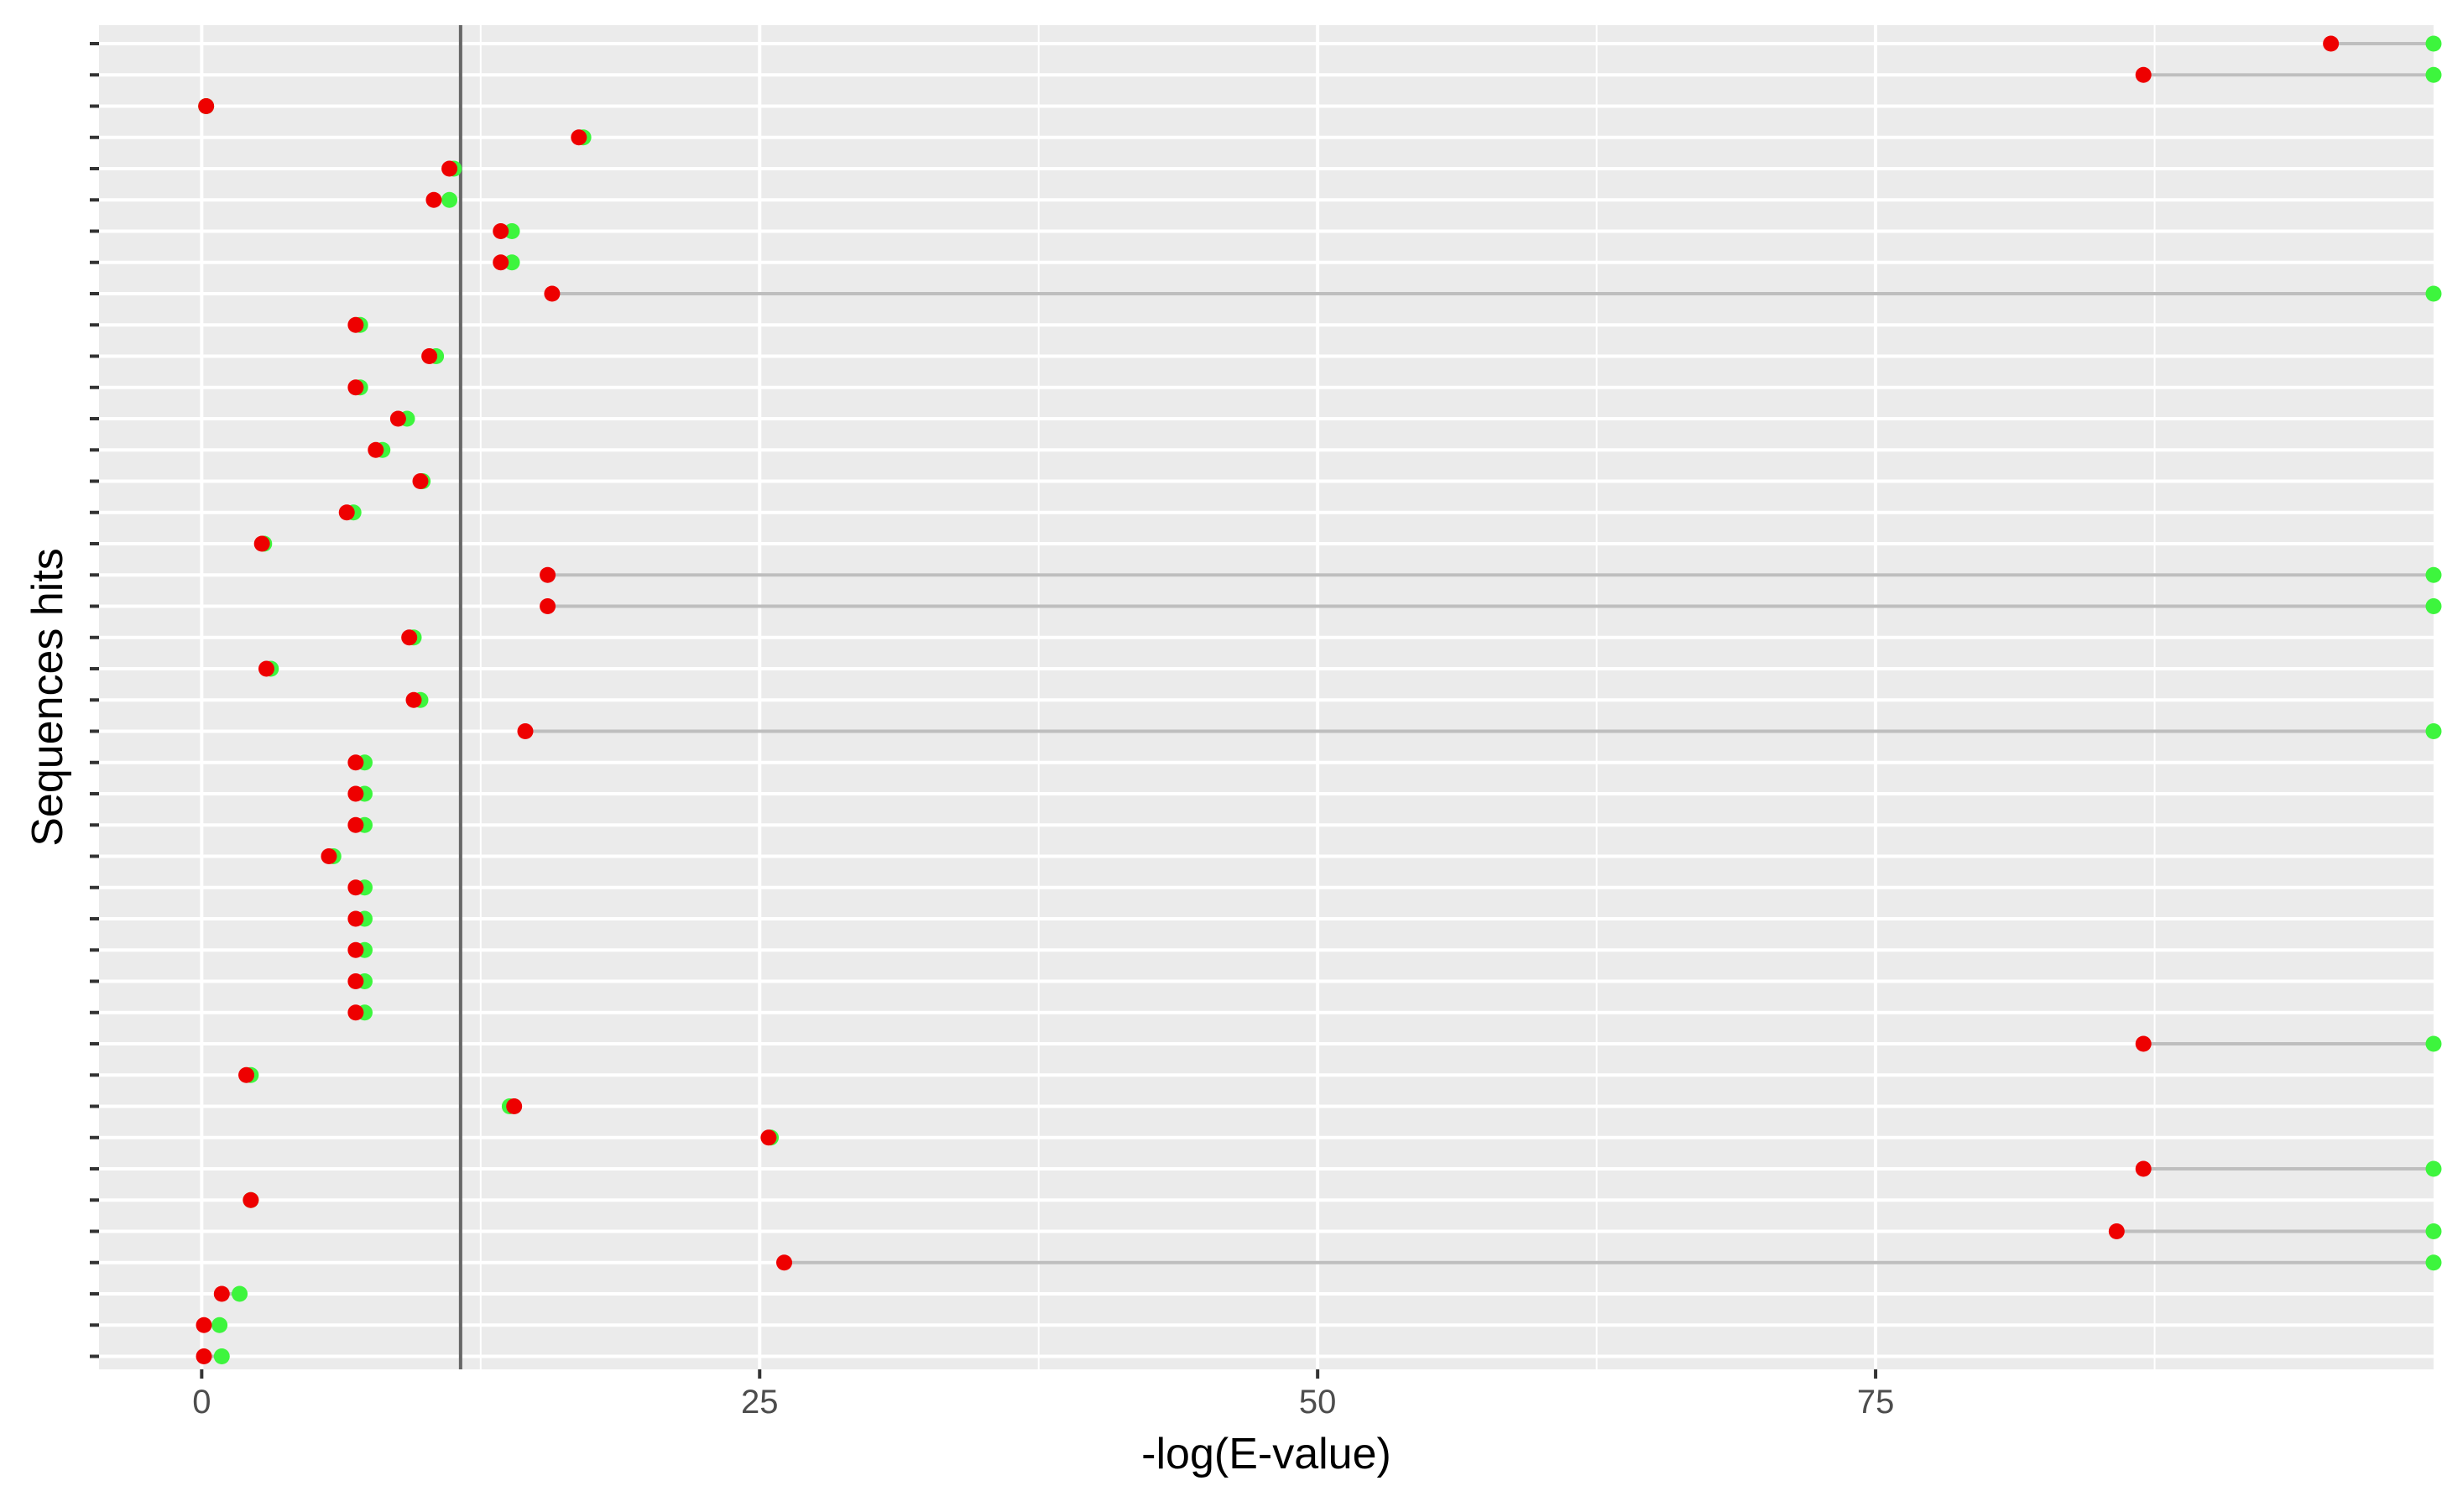 This screenshot has height=1512, width=2447. What do you see at coordinates (1318, 1402) in the screenshot?
I see `x-tick-label: 50` at bounding box center [1318, 1402].